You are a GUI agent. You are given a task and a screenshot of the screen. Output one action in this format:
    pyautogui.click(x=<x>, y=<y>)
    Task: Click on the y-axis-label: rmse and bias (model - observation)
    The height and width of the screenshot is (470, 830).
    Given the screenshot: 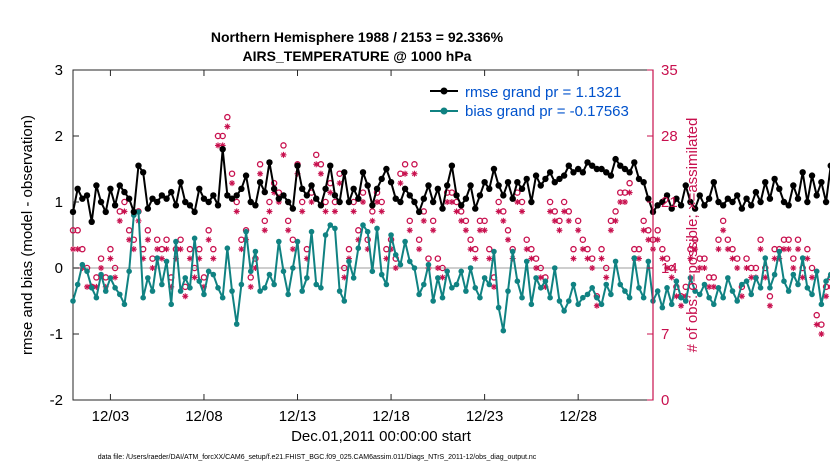 What is the action you would take?
    pyautogui.click(x=27, y=235)
    